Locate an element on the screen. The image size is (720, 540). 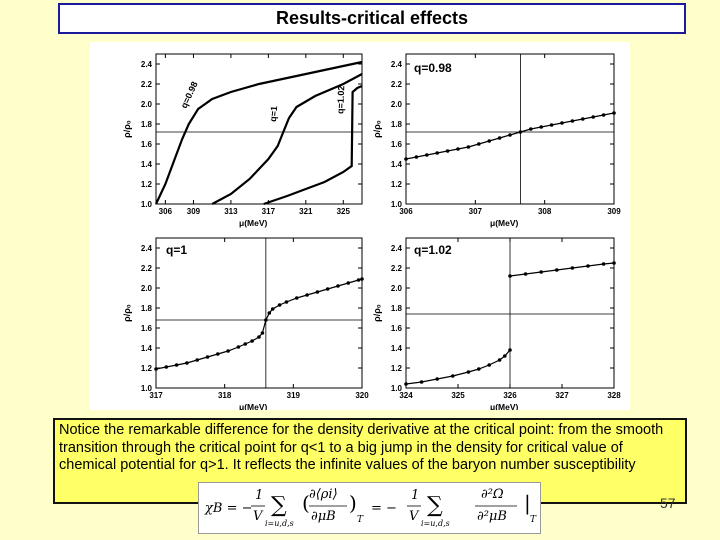
formula-sum2-sub: i=u,d,s is located at coordinates (435, 523).